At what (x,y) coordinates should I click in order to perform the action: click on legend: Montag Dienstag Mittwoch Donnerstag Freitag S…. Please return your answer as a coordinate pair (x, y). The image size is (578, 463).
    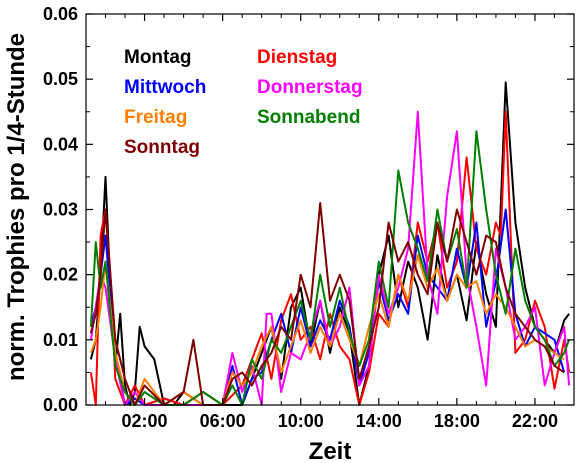
    Looking at the image, I should click on (243, 102).